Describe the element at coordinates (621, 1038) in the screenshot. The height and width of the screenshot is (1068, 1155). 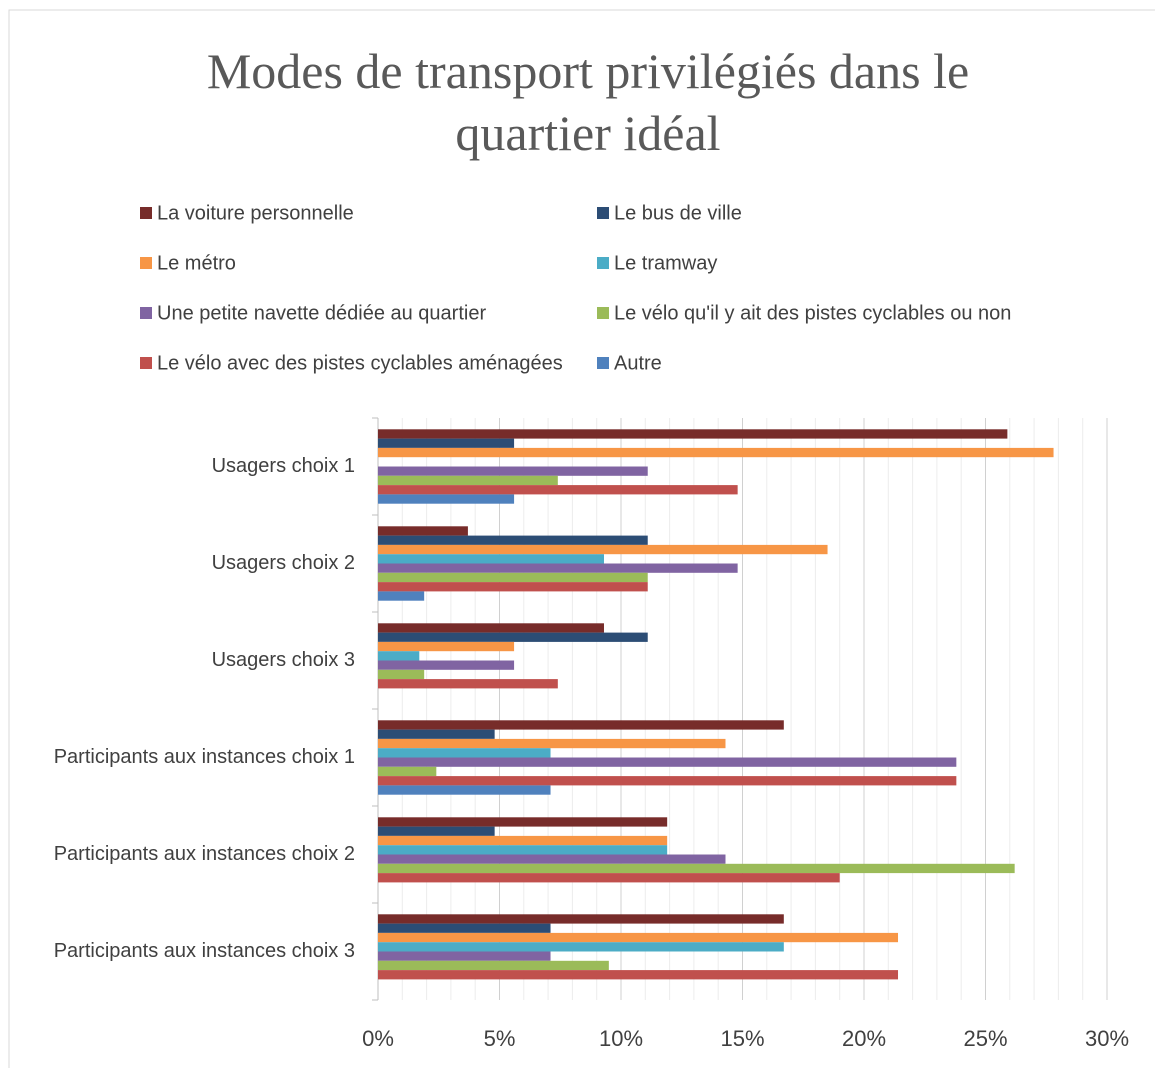
I see `x-tick-label: 10%` at that location.